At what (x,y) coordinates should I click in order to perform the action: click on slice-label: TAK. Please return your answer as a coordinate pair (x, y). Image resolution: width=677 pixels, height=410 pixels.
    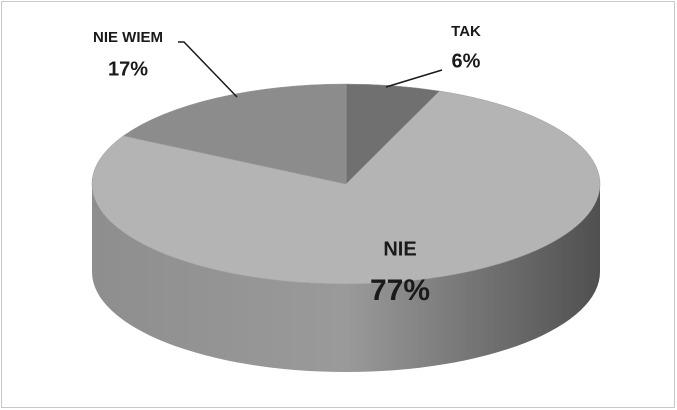
    Looking at the image, I should click on (466, 31).